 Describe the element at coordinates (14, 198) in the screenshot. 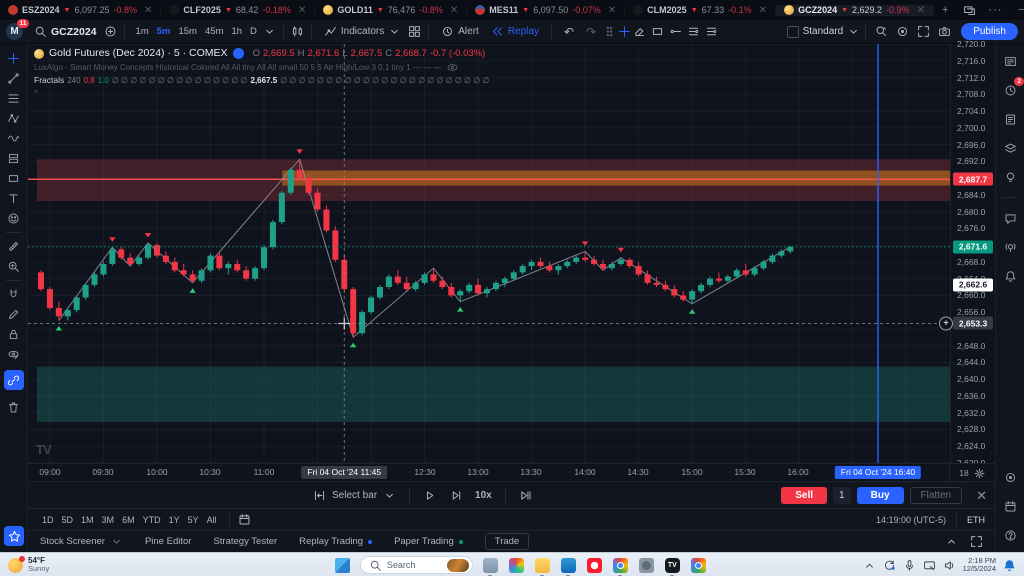

I see `tool-text-T` at that location.